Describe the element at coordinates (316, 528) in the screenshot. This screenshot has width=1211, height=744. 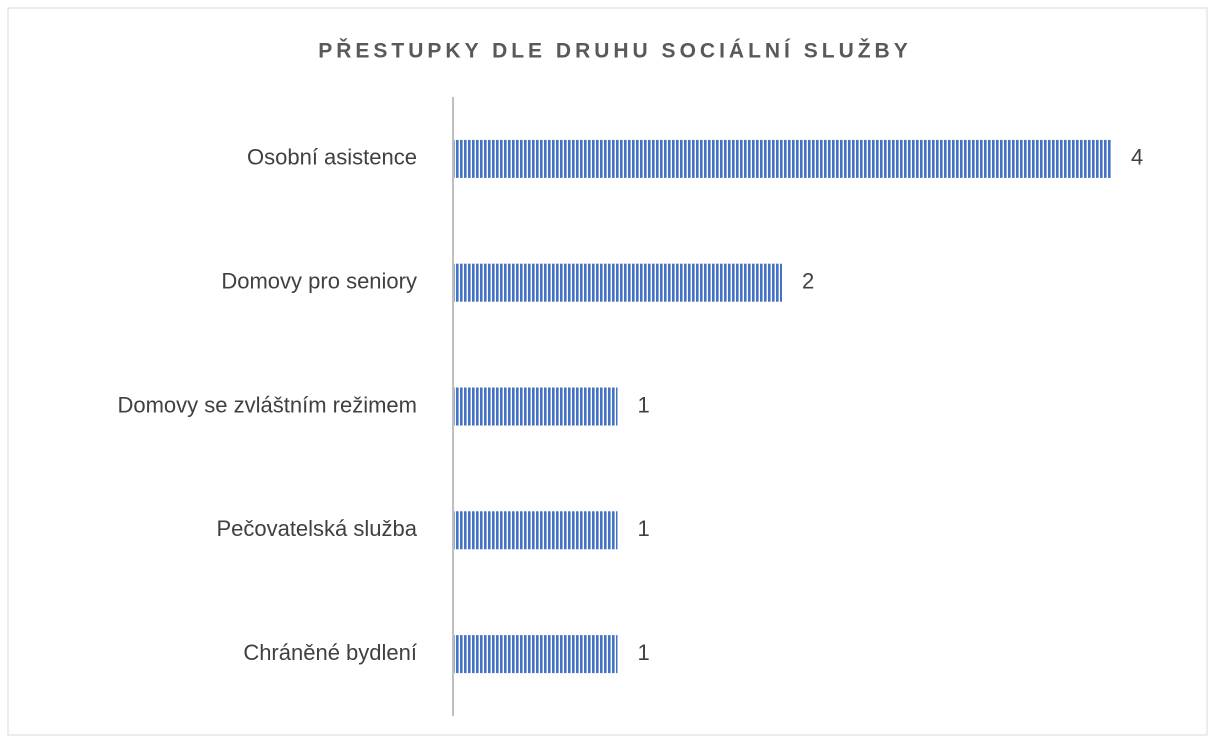
I see `y-tick-label: Pečovatelská služba` at that location.